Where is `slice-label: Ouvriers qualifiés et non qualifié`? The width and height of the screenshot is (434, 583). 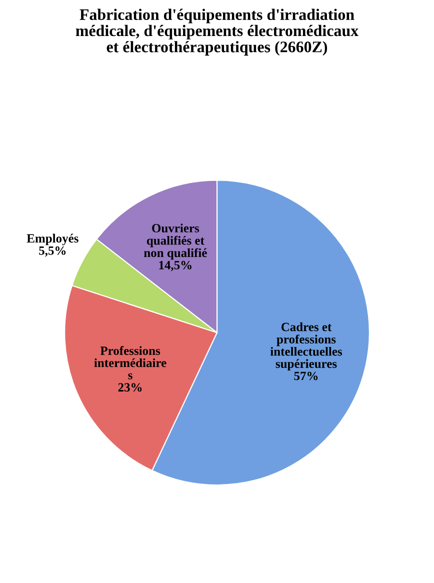 slice-label: Ouvriers qualifiés et non qualifié is located at coordinates (175, 242).